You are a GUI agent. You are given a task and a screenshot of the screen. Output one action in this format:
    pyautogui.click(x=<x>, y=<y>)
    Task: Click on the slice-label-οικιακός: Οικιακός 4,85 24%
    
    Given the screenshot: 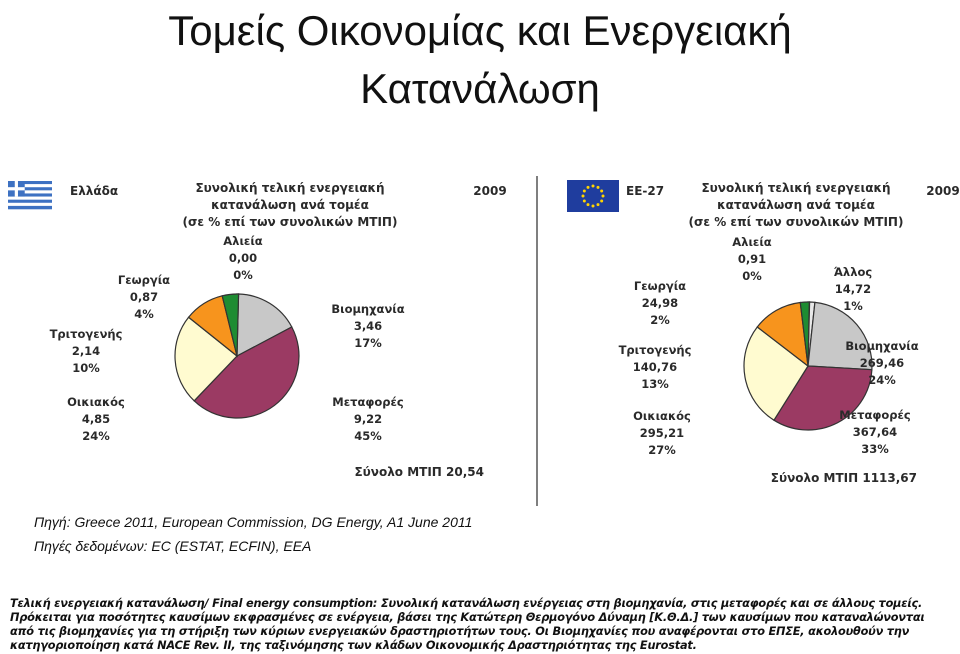 What is the action you would take?
    pyautogui.click(x=96, y=419)
    